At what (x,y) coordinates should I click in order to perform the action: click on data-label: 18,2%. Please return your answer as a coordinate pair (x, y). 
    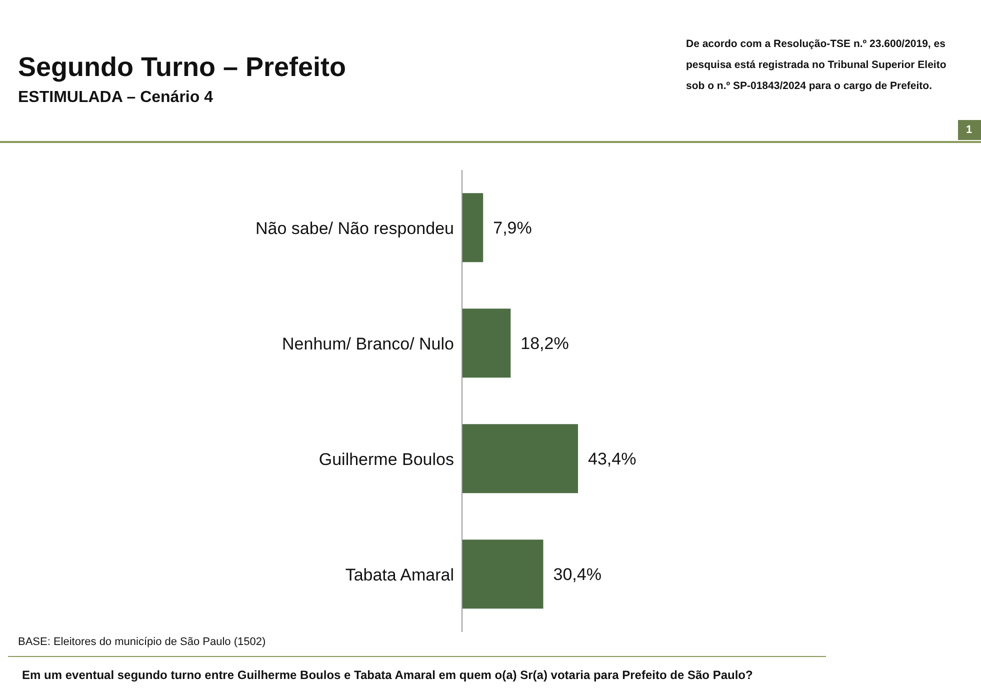
    Looking at the image, I should click on (544, 344).